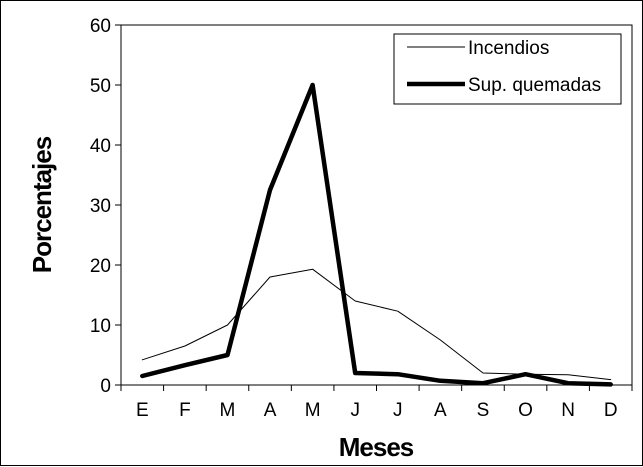 The image size is (643, 467). I want to click on legend-label-incendios: Incendios, so click(508, 48).